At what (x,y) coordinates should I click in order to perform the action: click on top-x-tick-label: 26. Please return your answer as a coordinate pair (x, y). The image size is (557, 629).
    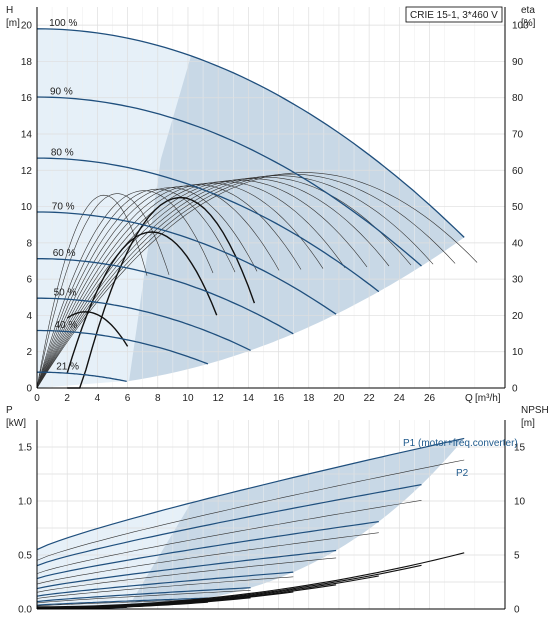
    Looking at the image, I should click on (430, 398).